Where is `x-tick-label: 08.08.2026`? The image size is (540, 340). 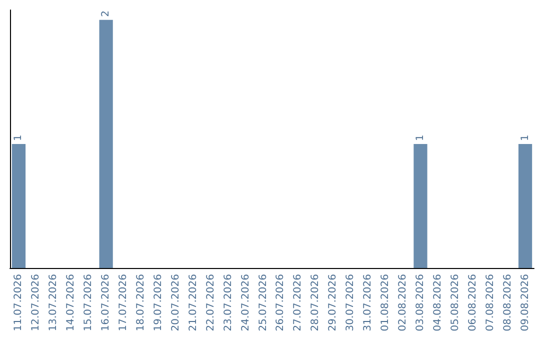
x-tick-label: 08.08.2026 is located at coordinates (508, 303).